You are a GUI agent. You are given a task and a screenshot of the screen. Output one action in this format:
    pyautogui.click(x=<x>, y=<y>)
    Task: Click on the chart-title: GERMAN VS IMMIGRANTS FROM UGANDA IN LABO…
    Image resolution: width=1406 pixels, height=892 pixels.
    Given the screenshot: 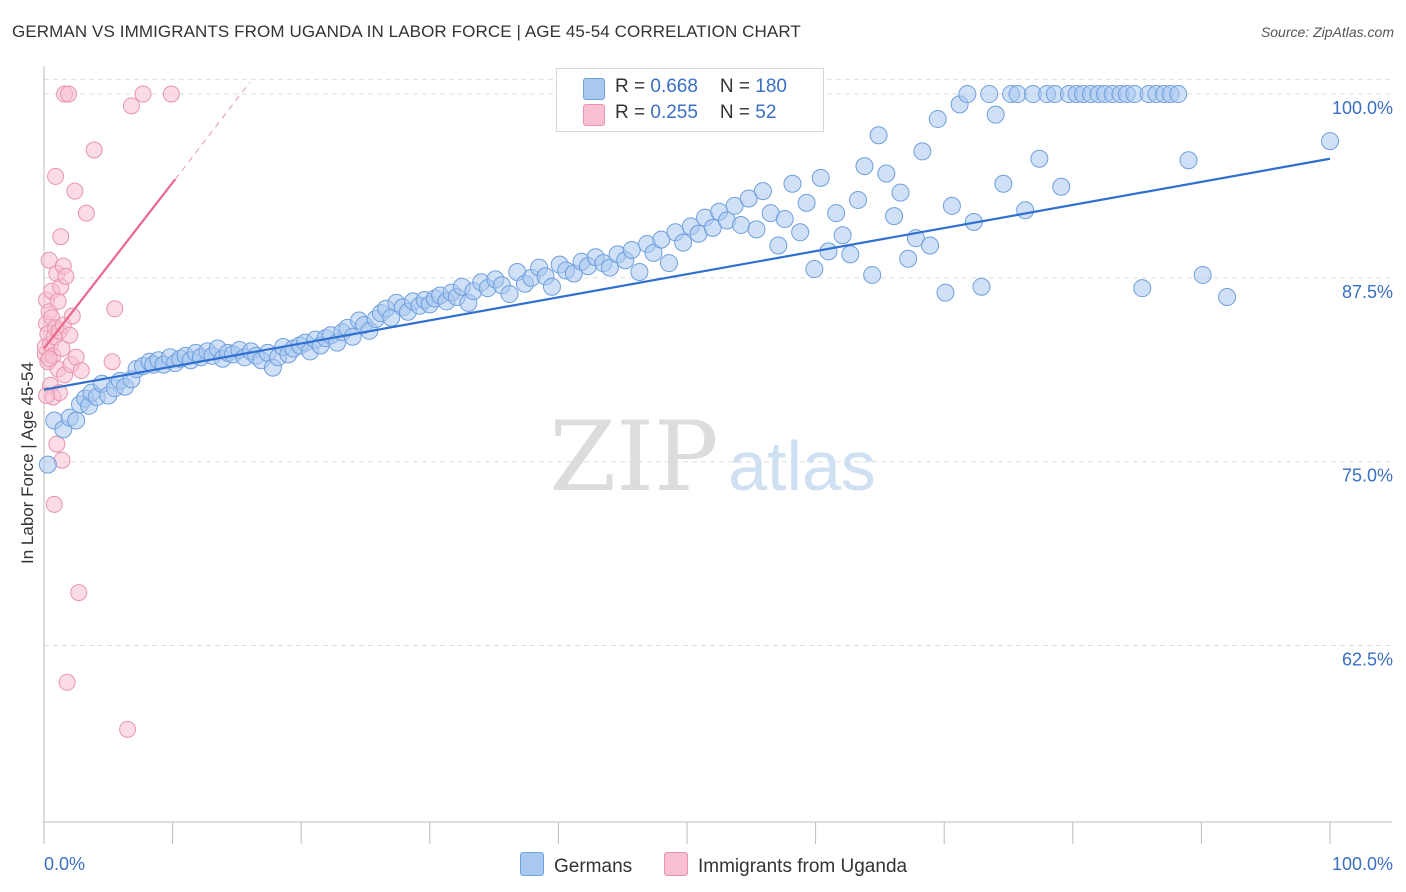 What is the action you would take?
    pyautogui.click(x=406, y=31)
    